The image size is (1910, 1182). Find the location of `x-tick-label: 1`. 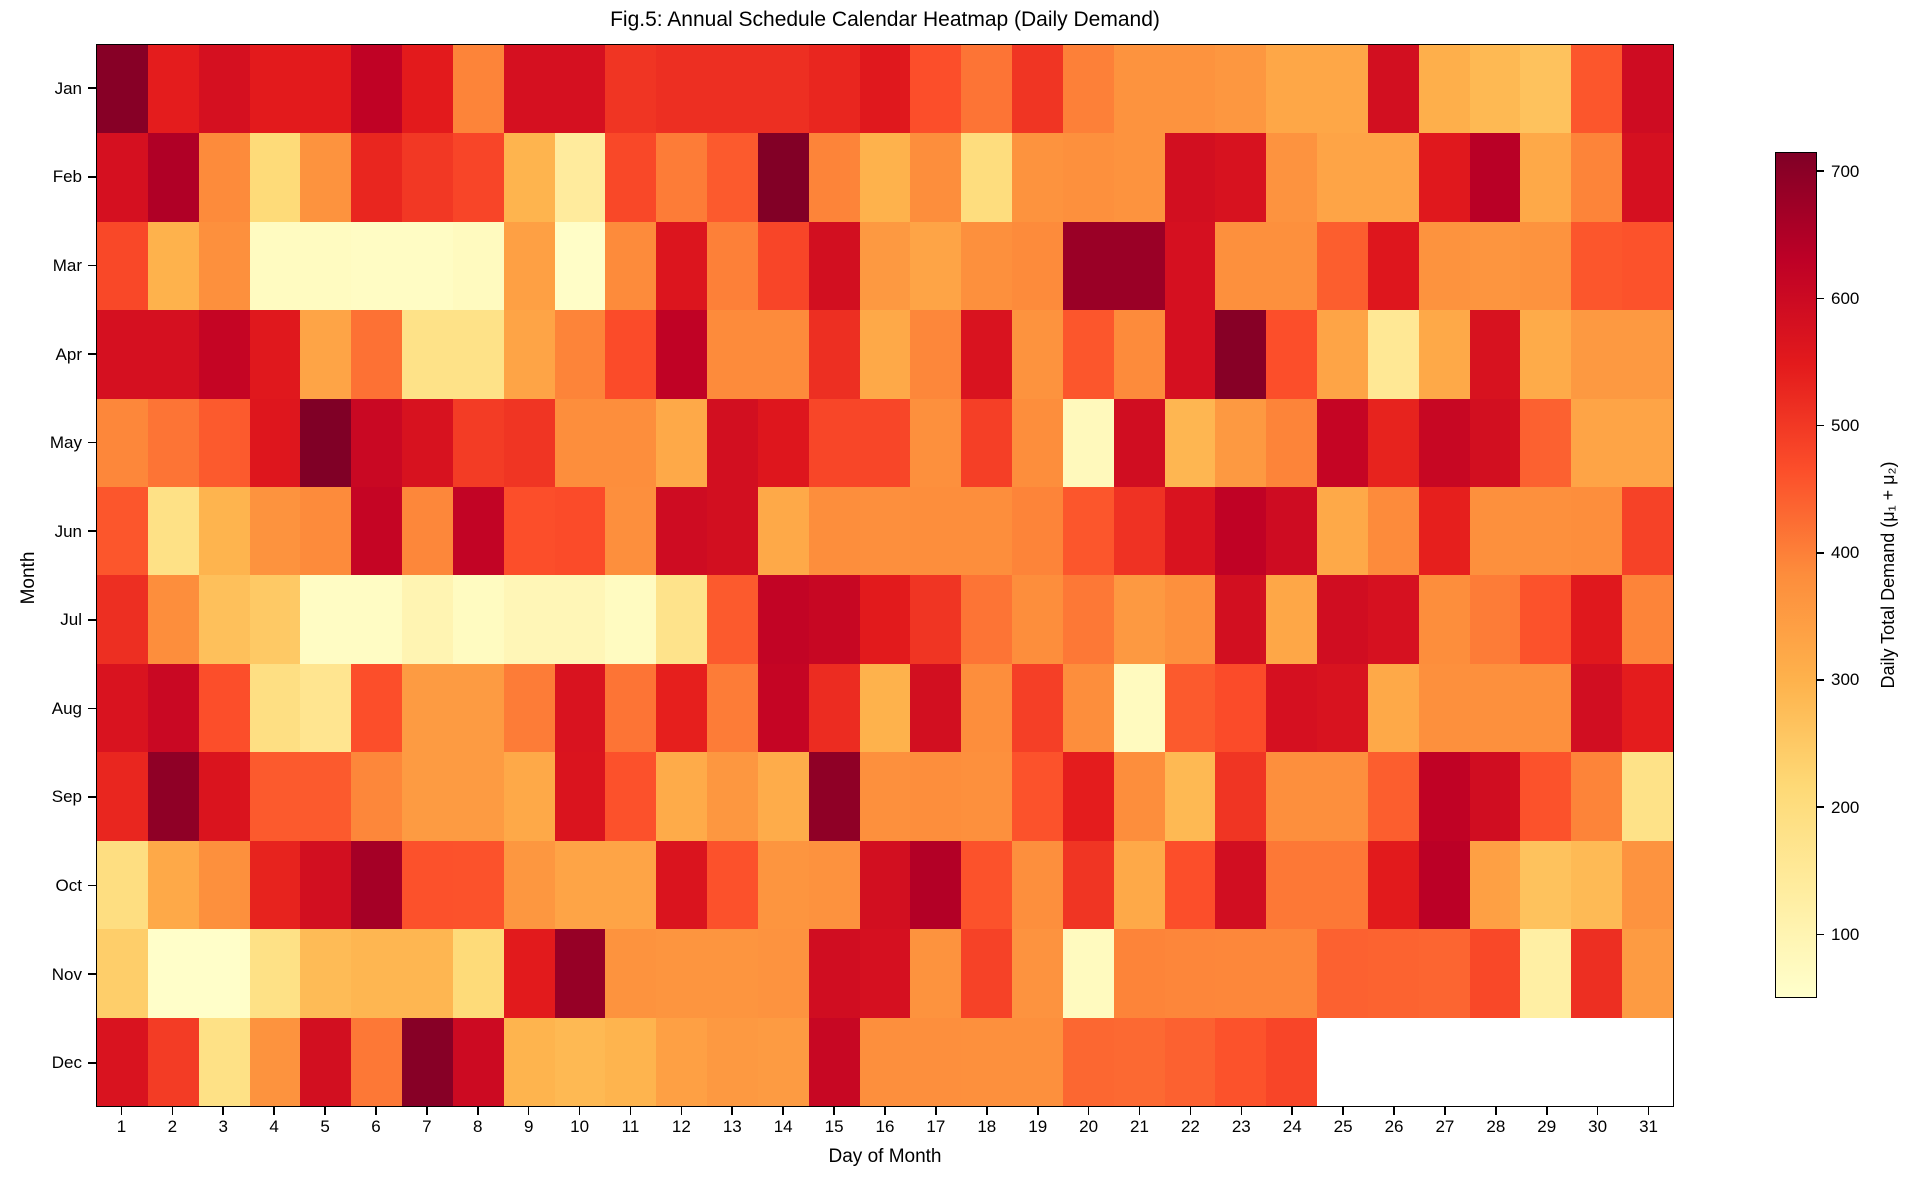

x-tick-label: 1 is located at coordinates (121, 1126).